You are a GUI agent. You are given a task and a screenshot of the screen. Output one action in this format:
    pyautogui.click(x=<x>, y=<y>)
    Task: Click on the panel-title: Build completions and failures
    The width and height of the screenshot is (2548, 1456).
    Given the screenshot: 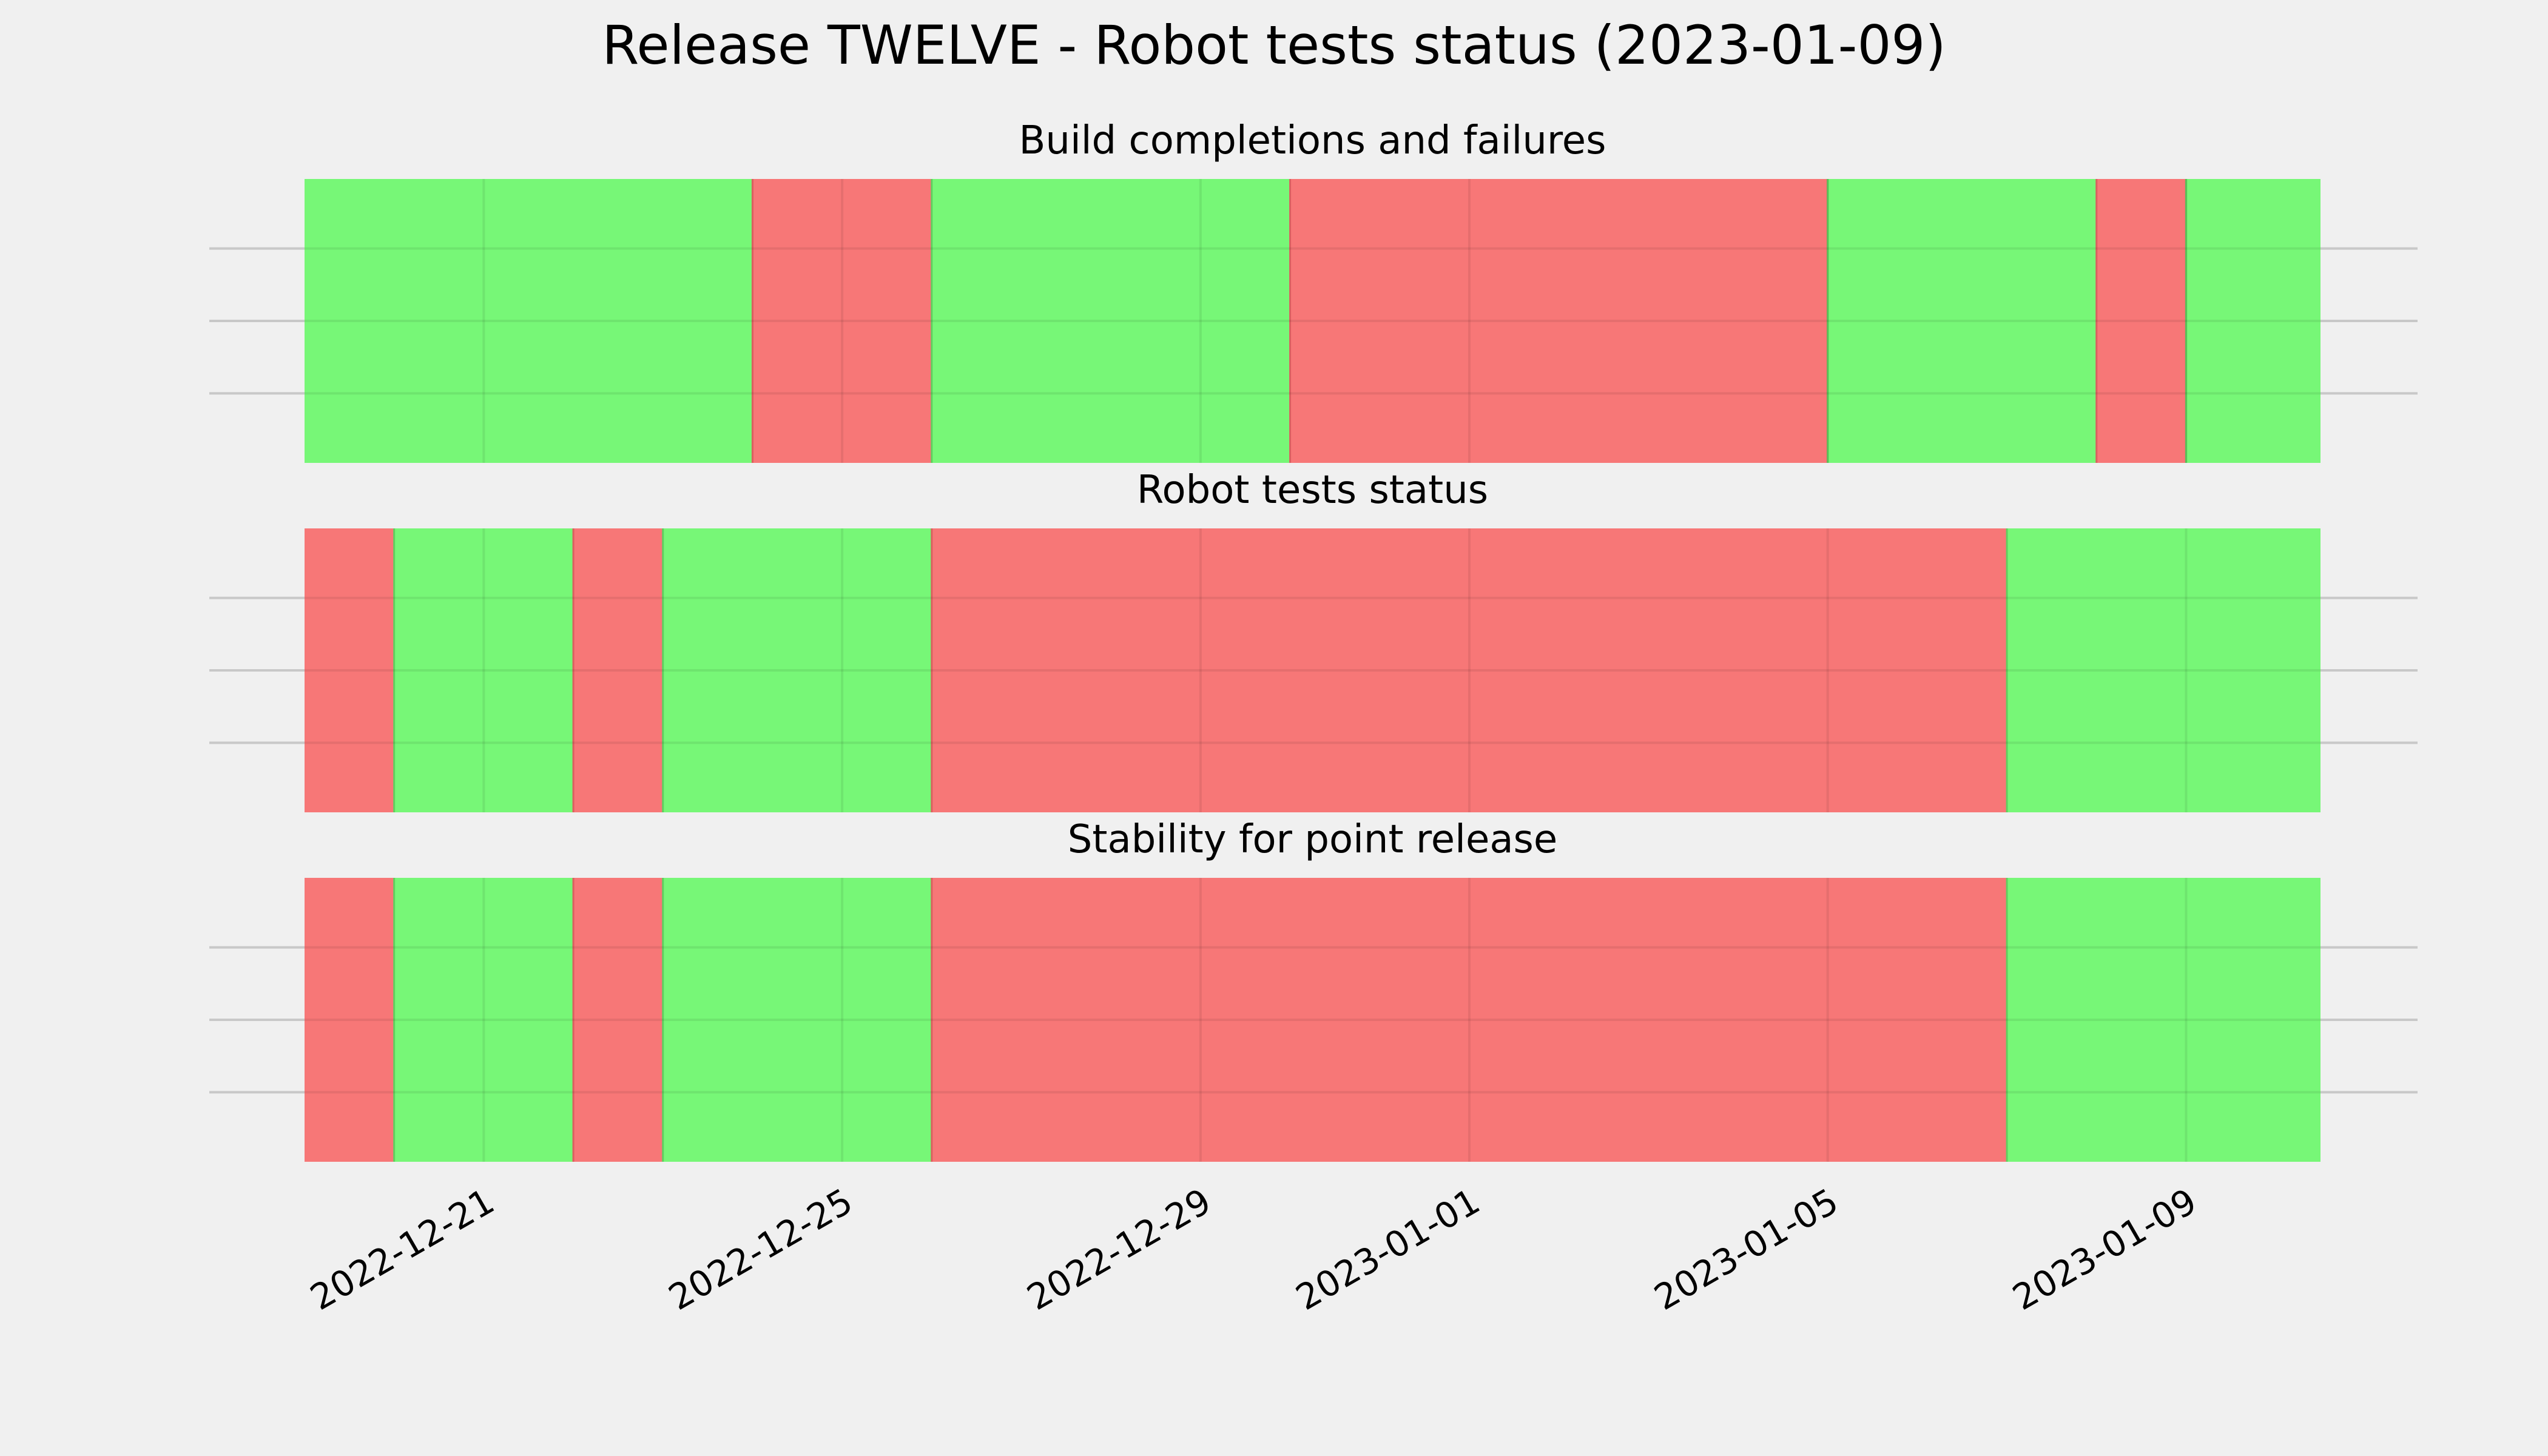 What is the action you would take?
    pyautogui.click(x=1312, y=140)
    